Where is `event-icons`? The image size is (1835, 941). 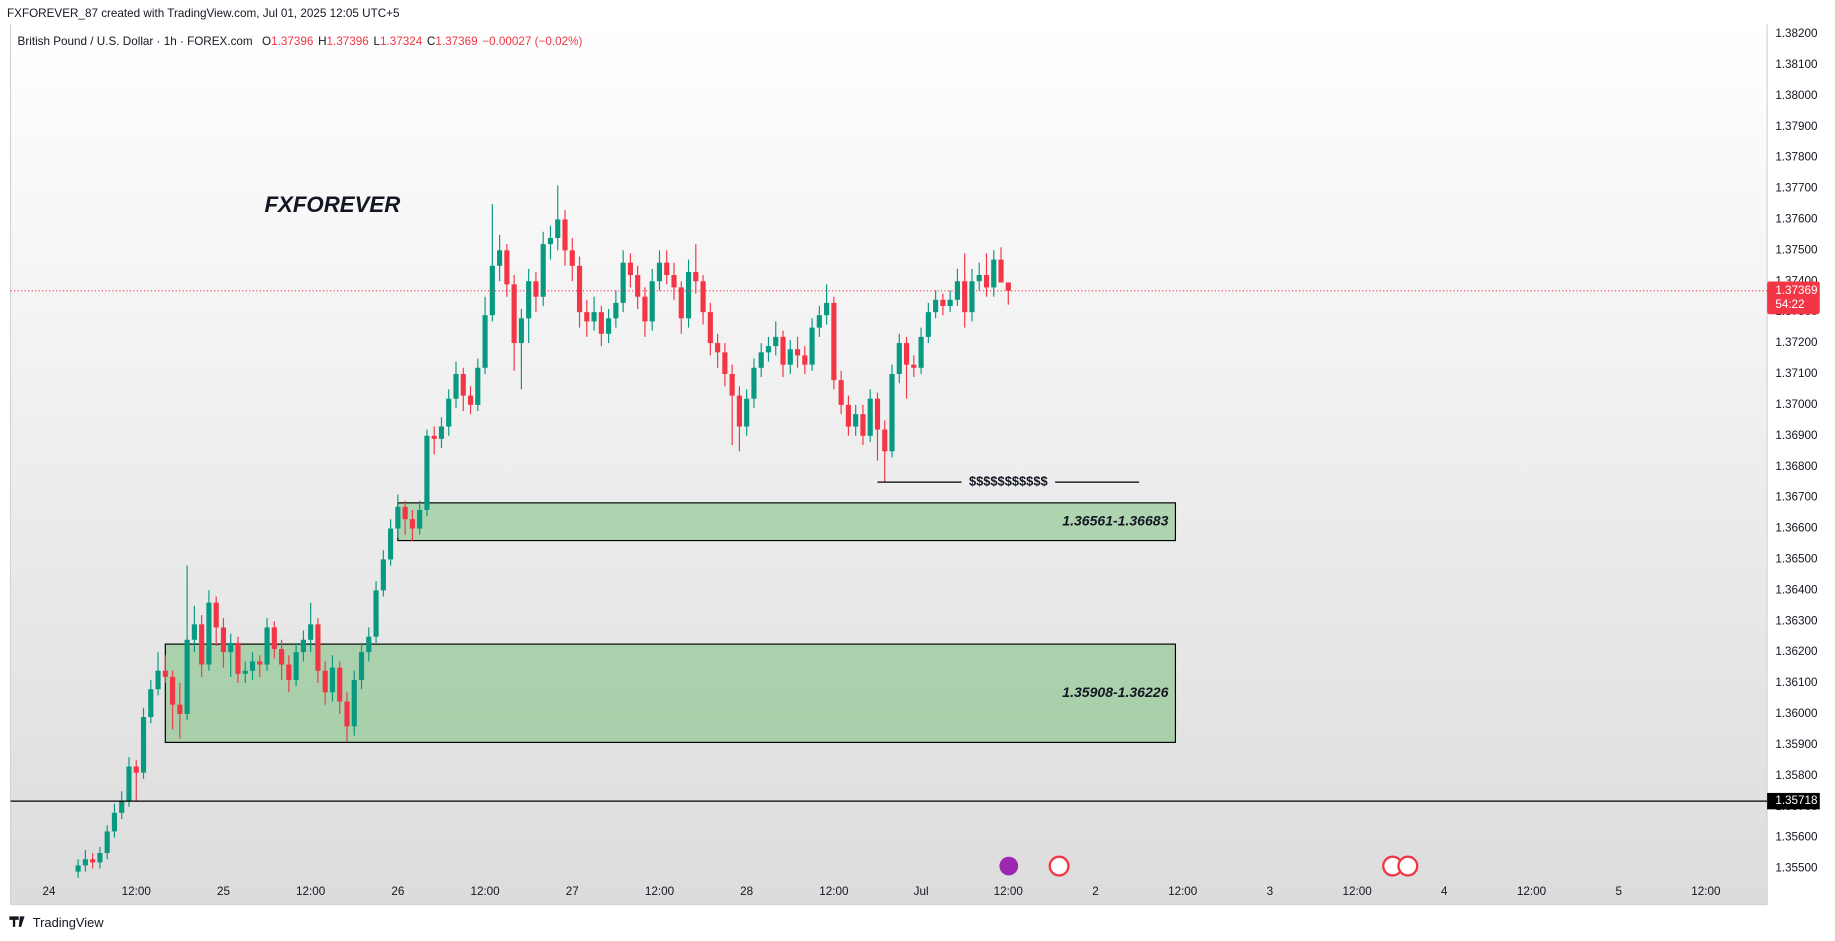
event-icons is located at coordinates (1209, 866).